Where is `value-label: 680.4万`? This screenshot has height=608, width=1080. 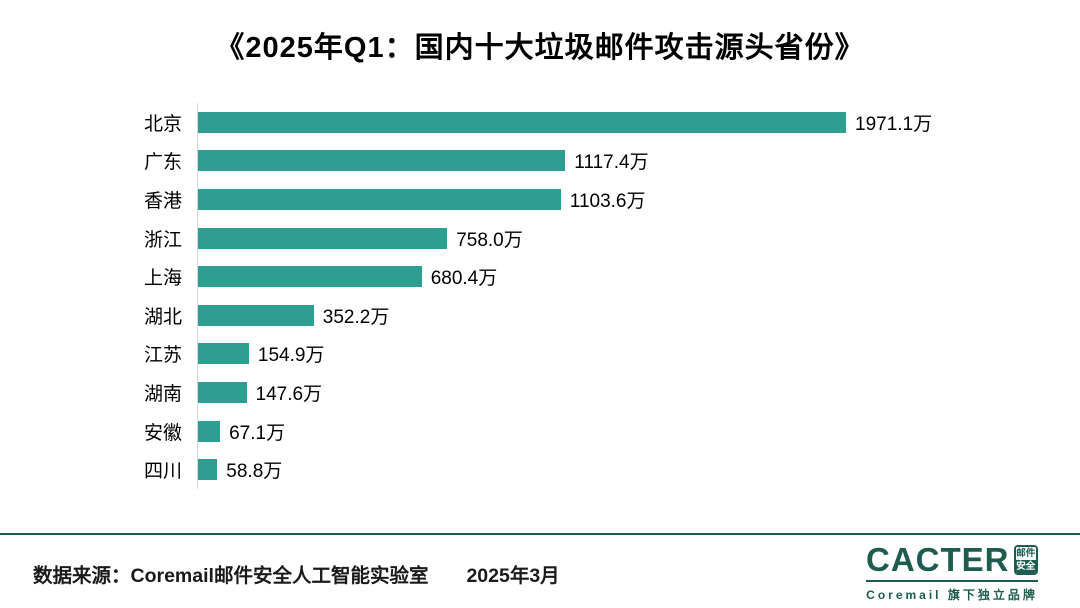 value-label: 680.4万 is located at coordinates (464, 279).